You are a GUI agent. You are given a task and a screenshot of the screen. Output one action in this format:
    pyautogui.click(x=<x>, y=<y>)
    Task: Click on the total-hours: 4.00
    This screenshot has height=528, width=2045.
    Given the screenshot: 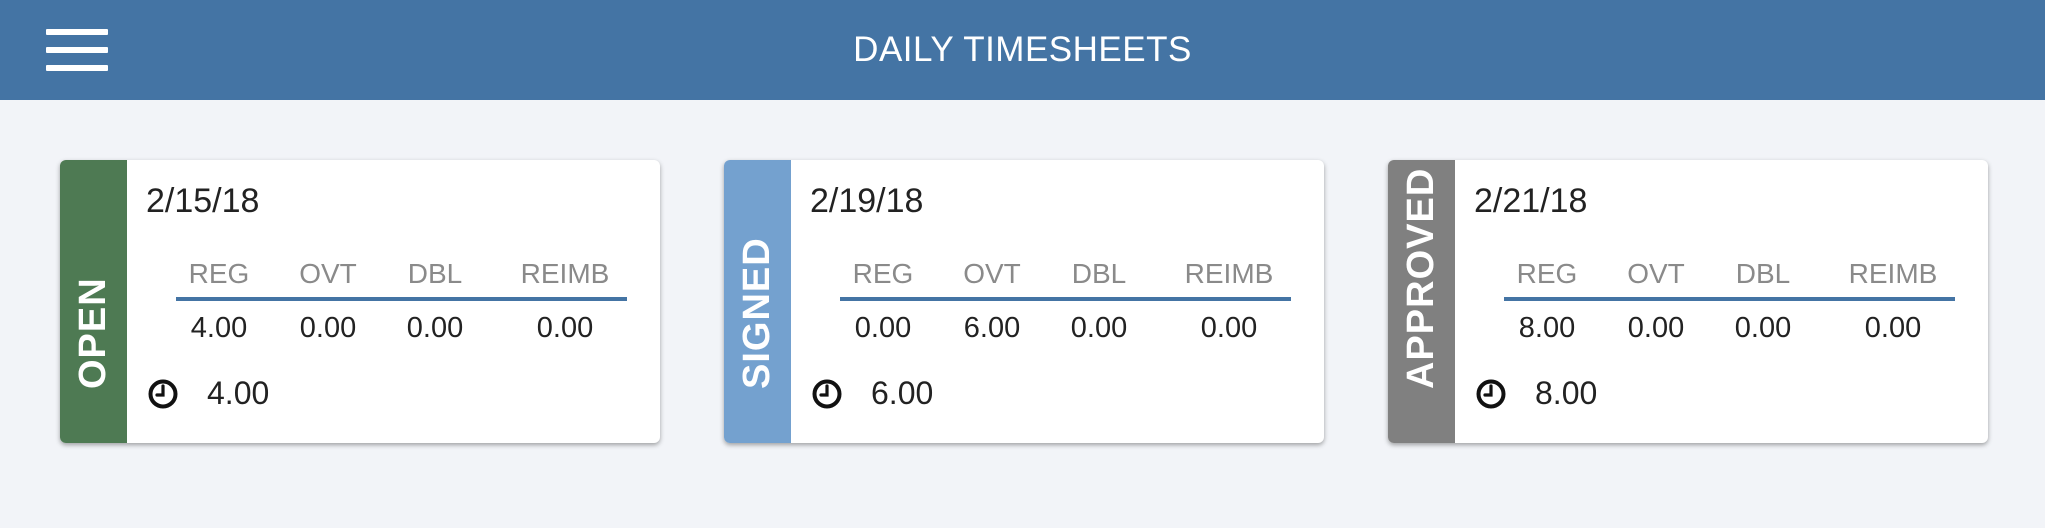 What is the action you would take?
    pyautogui.click(x=238, y=393)
    